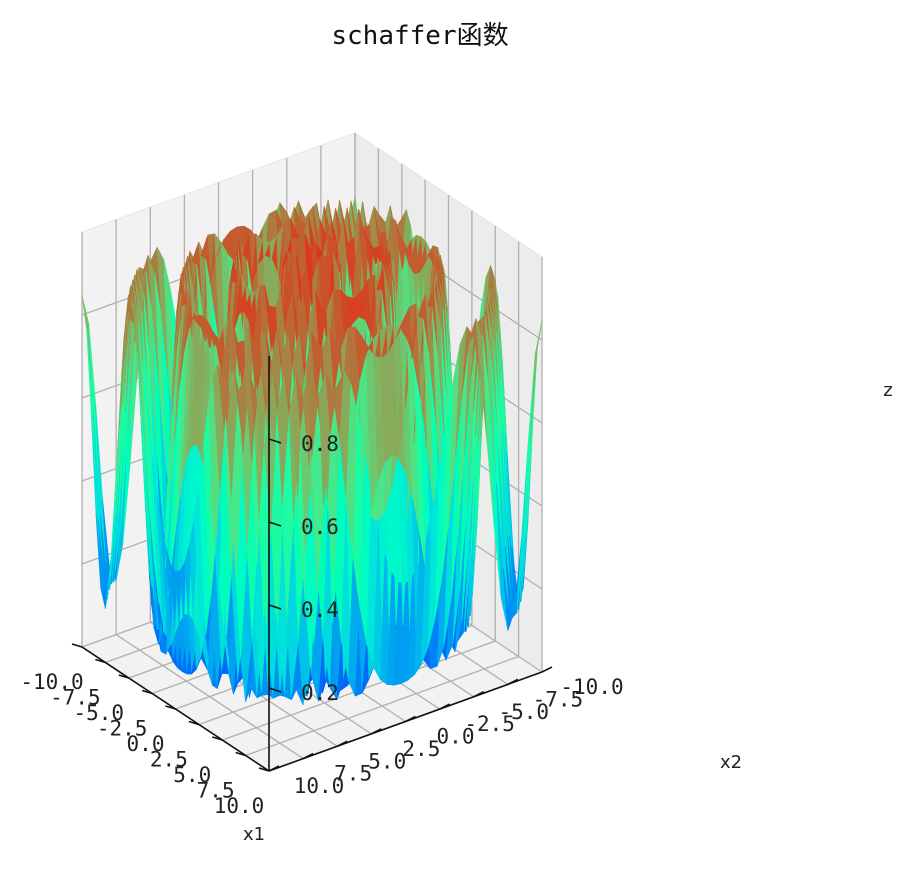 This screenshot has height=890, width=915. Describe the element at coordinates (320, 693) in the screenshot. I see `z-tick-label: 0.2` at that location.